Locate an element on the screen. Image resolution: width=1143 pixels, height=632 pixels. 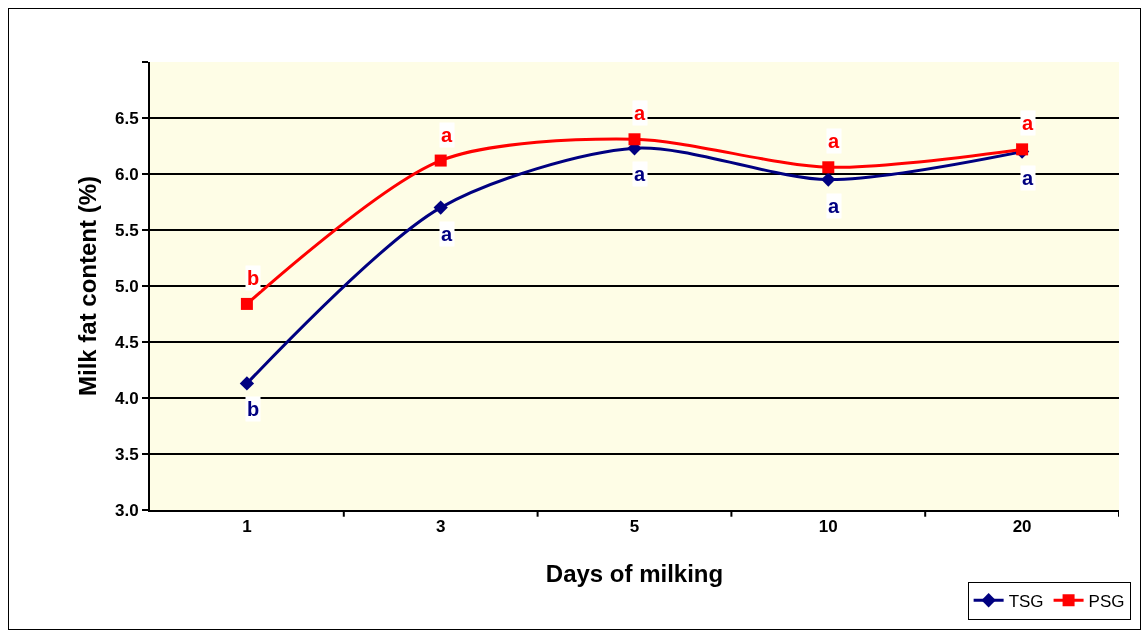
y-tick-label: 5.5 is located at coordinates (126, 230).